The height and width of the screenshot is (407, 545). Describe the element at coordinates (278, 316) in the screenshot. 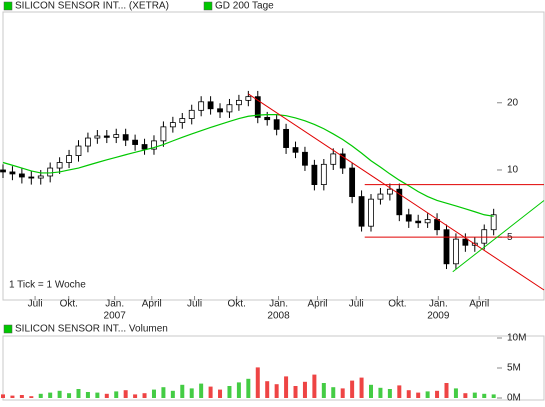

I see `year-label: 2008` at that location.